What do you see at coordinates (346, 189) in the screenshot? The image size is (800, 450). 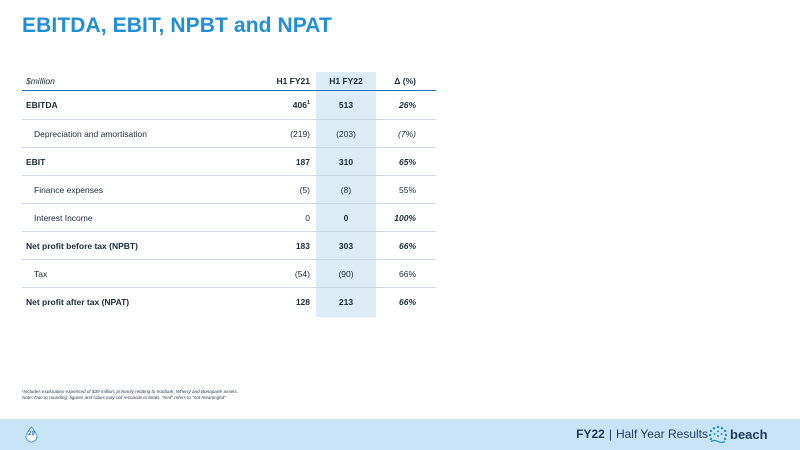 I see `row-h1fy22: (8)` at bounding box center [346, 189].